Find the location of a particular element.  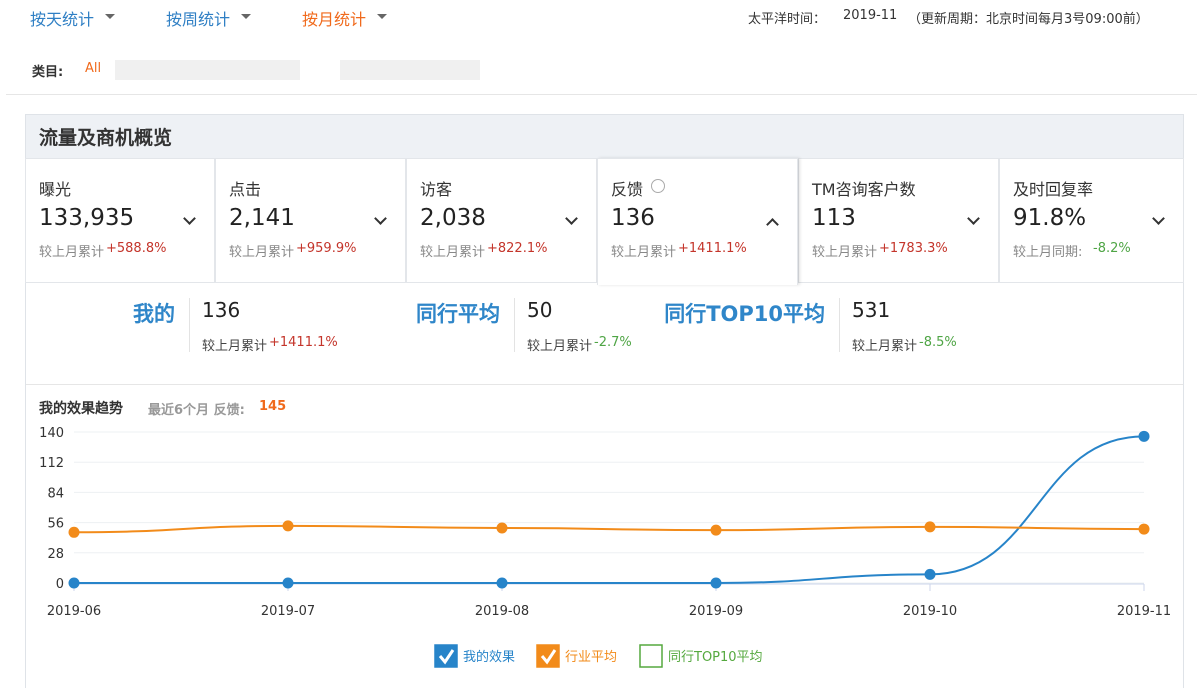

y-tick-label: 28 is located at coordinates (55, 554).